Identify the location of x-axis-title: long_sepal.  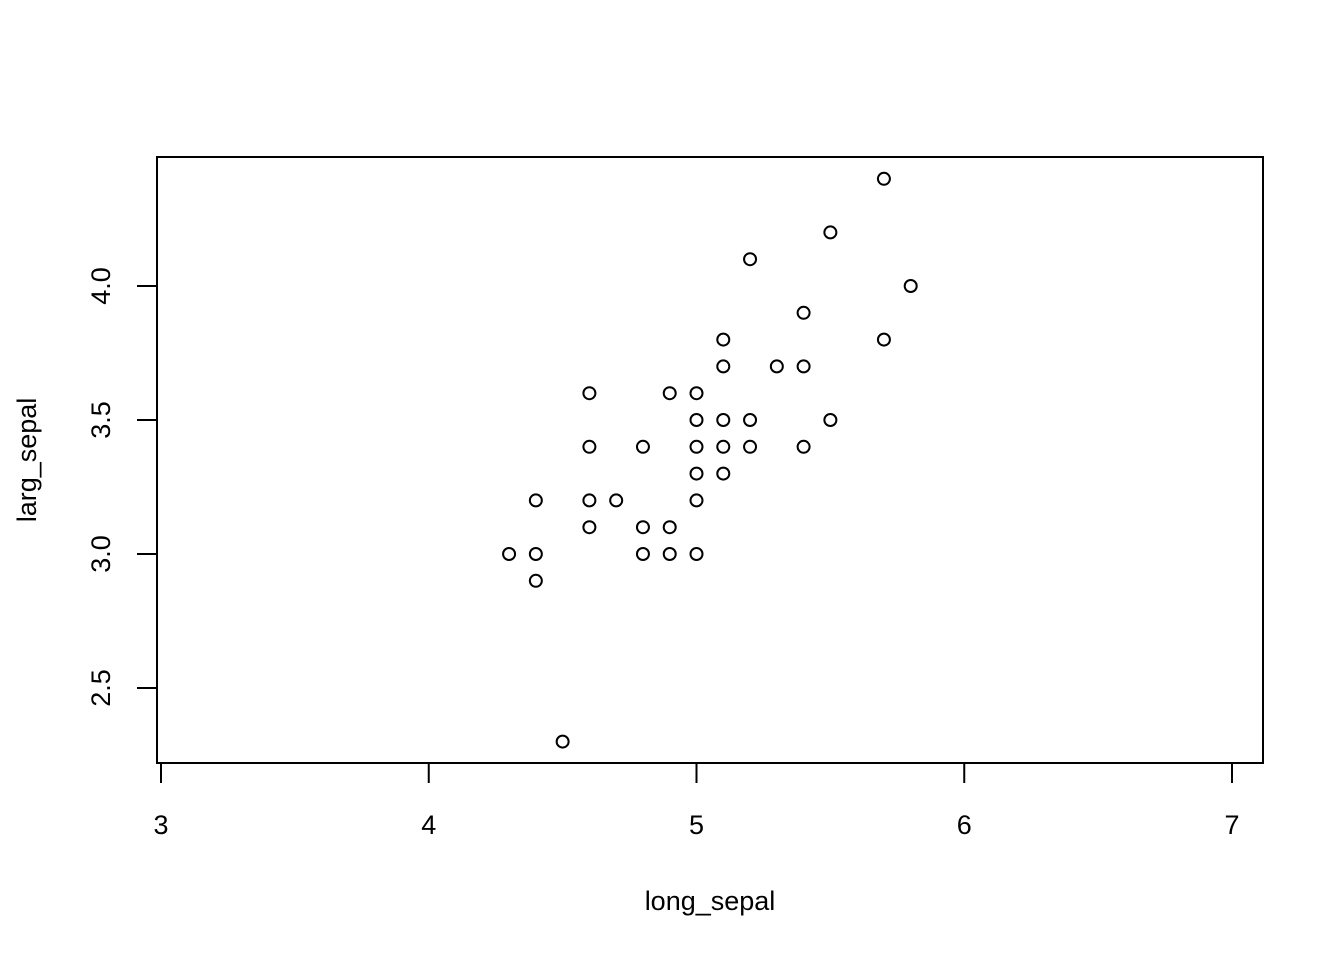
(710, 901).